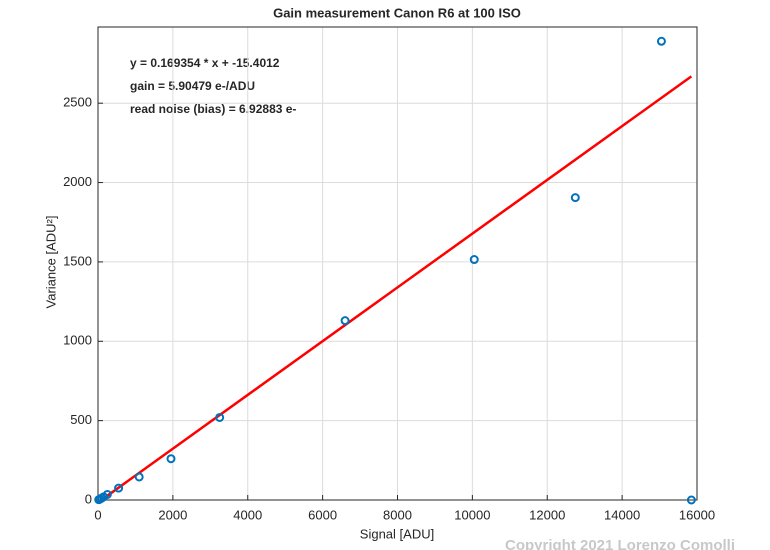 The image size is (770, 550). I want to click on y-tick-label: 0, so click(88, 498).